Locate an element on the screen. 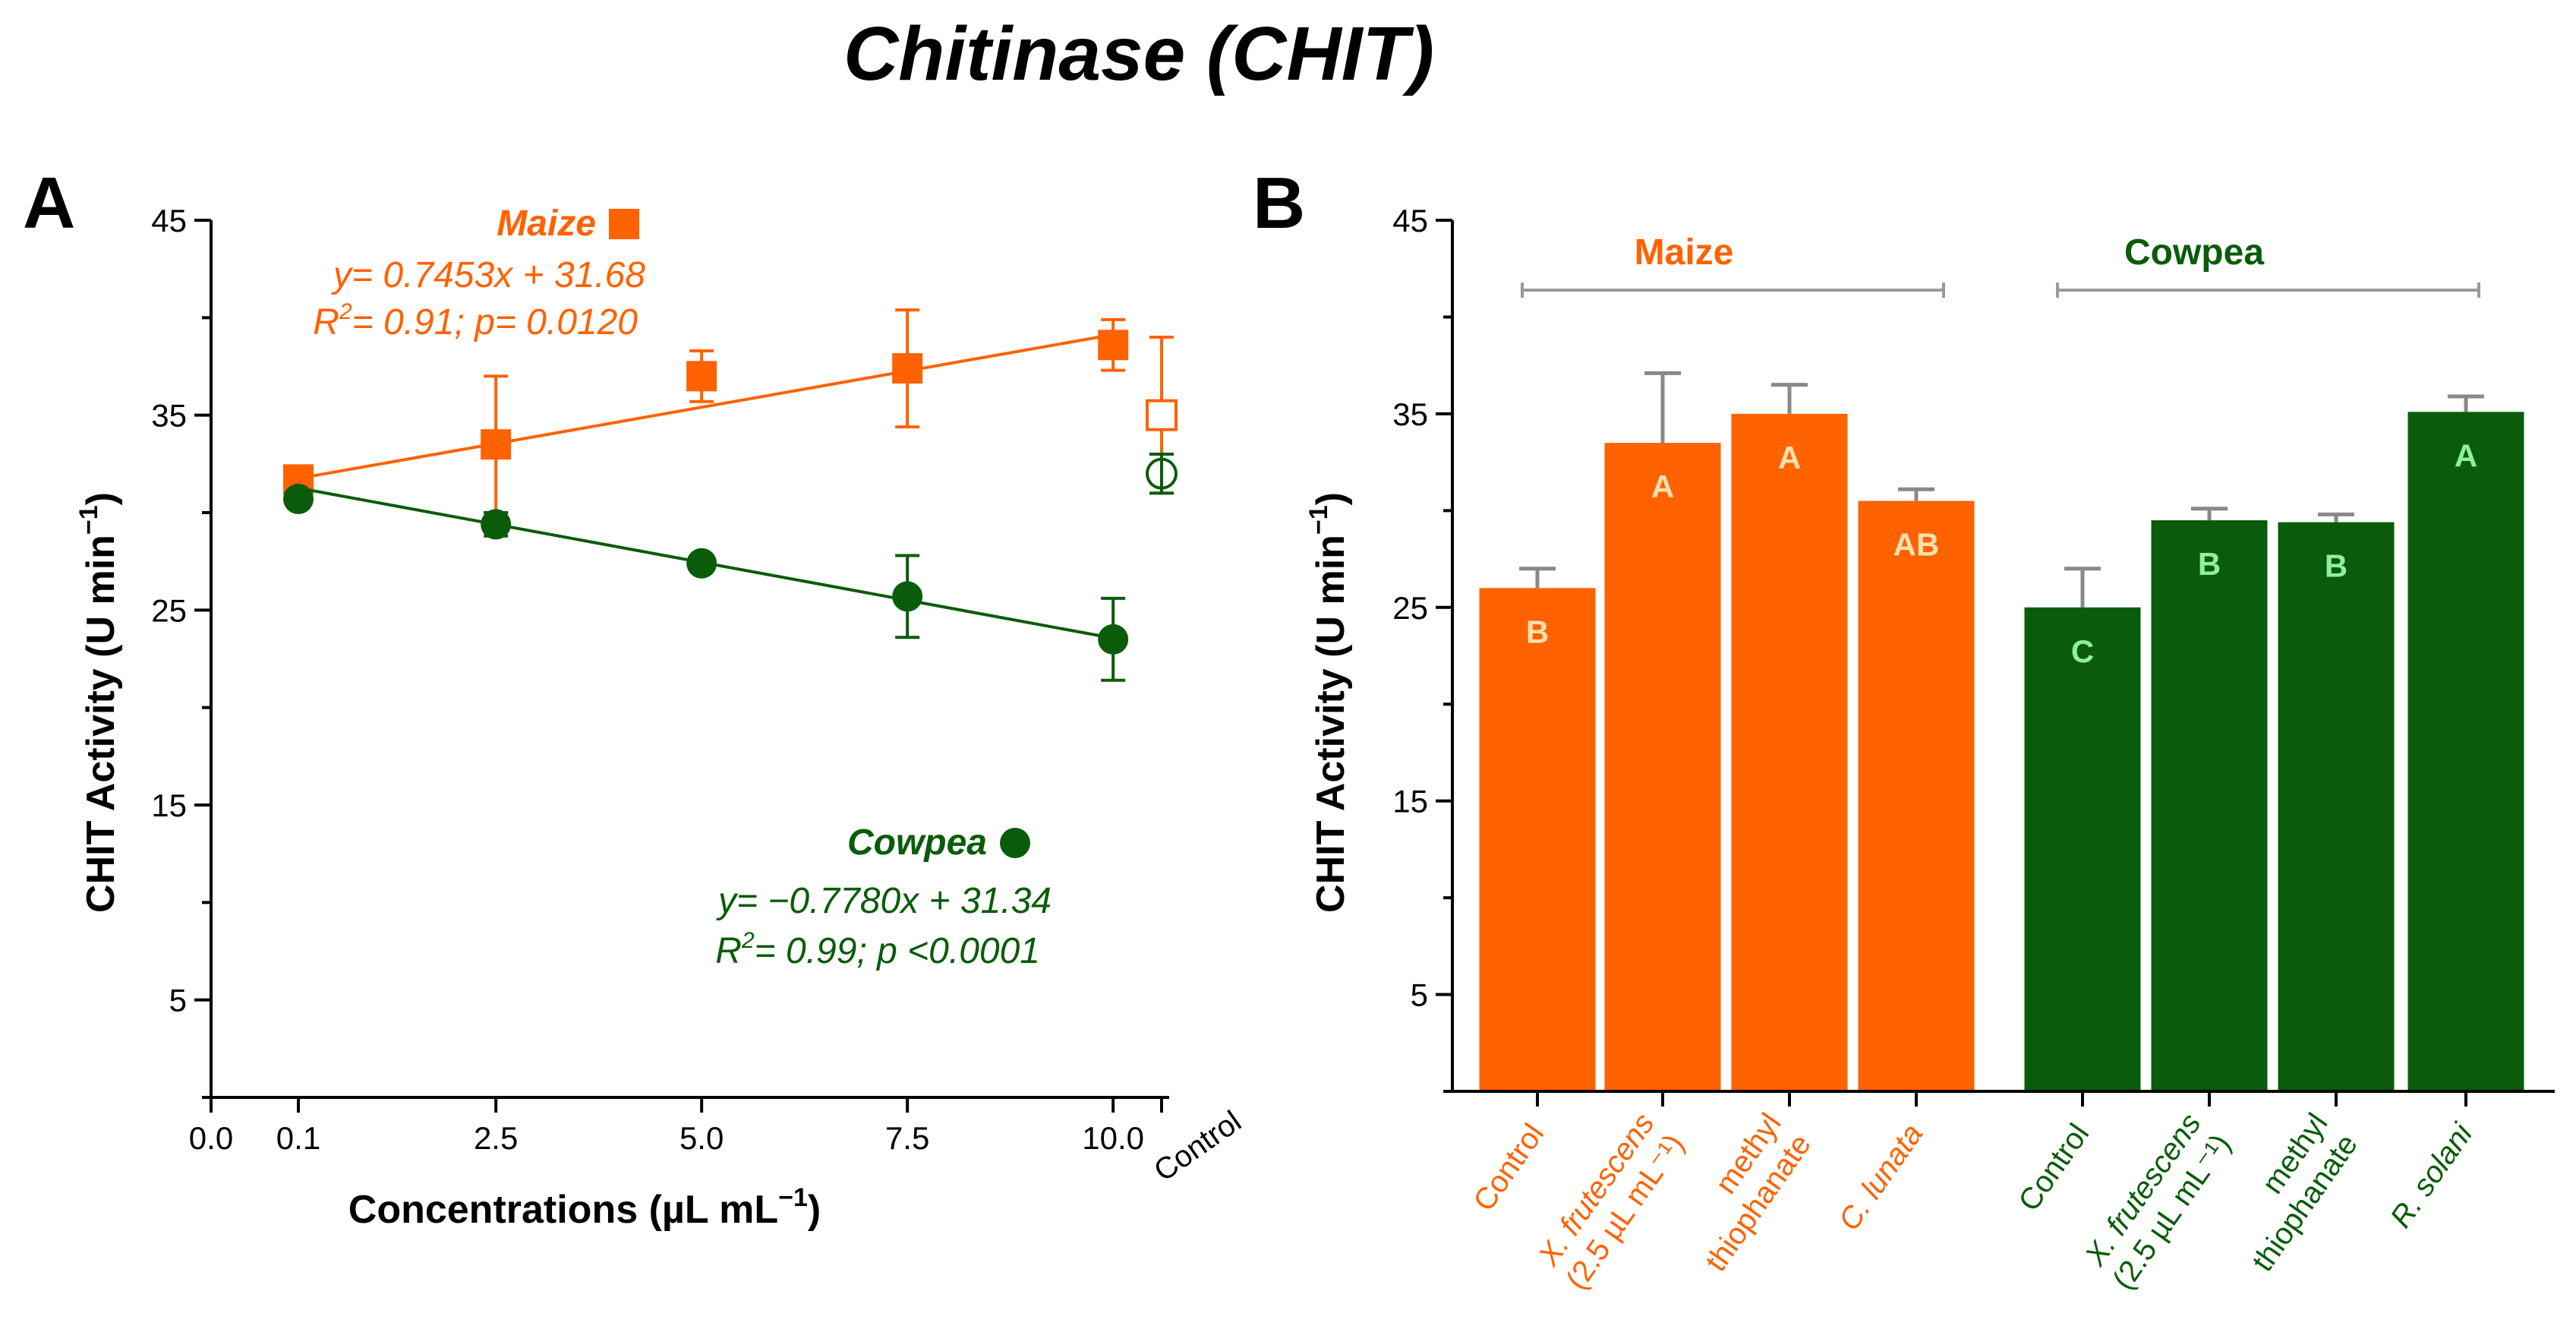 Image resolution: width=2576 pixels, height=1326 pixels. panel-a-xlabel: Concentrations (µL mL−1) is located at coordinates (584, 1207).